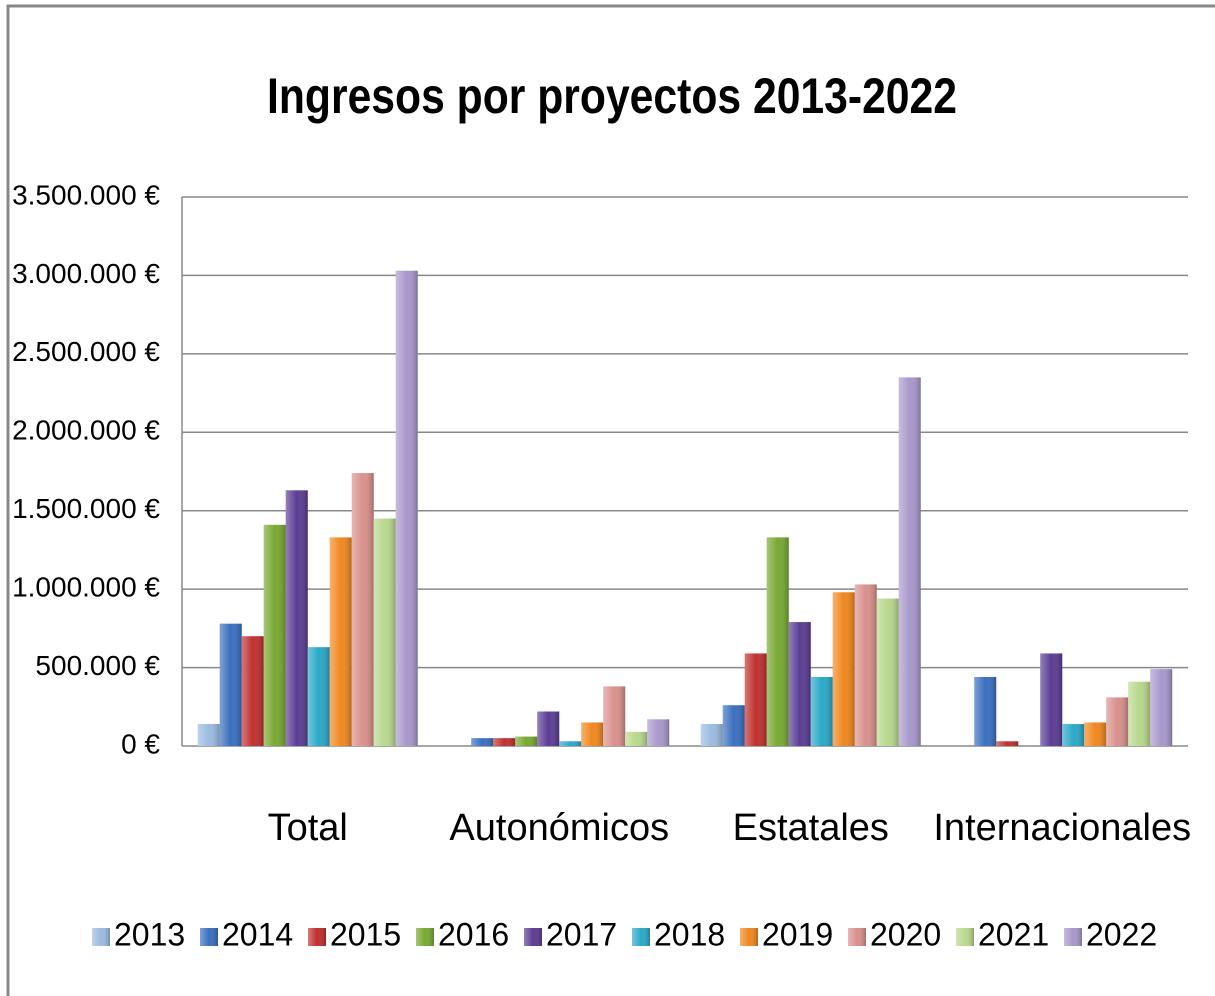 The width and height of the screenshot is (1215, 996). Describe the element at coordinates (1013, 934) in the screenshot. I see `legend-label: 2021` at that location.